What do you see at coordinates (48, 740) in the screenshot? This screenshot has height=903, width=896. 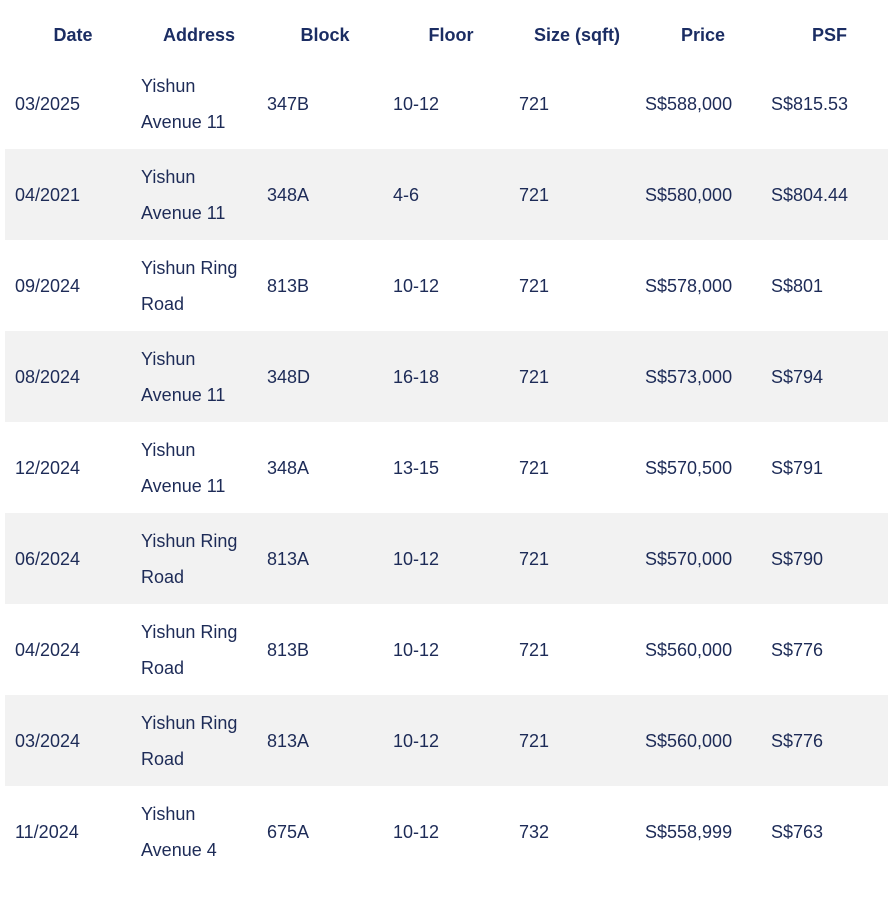 I see `cell-date: 03/2024` at bounding box center [48, 740].